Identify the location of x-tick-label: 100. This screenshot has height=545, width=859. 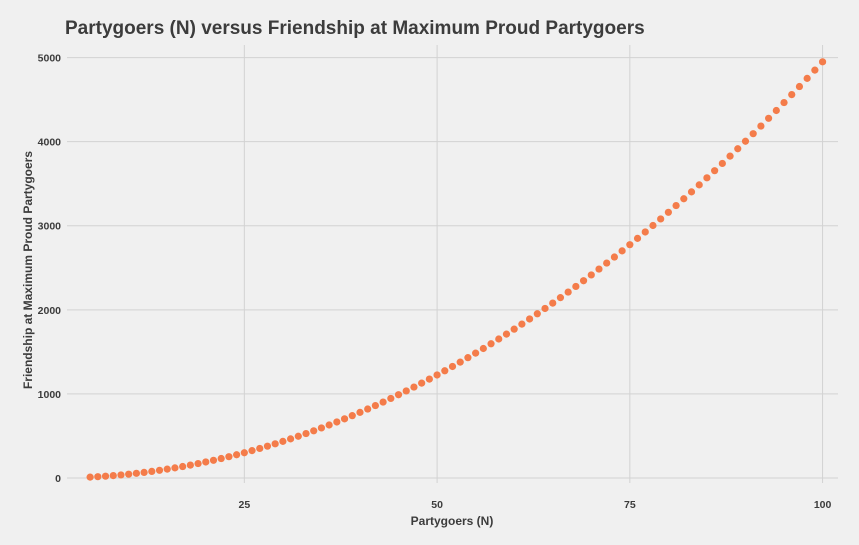
(823, 505).